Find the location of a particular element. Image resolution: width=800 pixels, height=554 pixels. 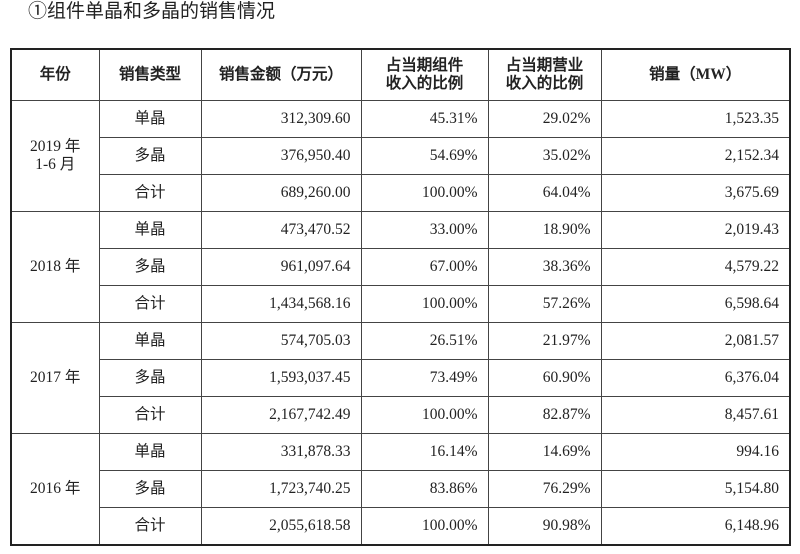

value-cell: 26.51% is located at coordinates (424, 341).